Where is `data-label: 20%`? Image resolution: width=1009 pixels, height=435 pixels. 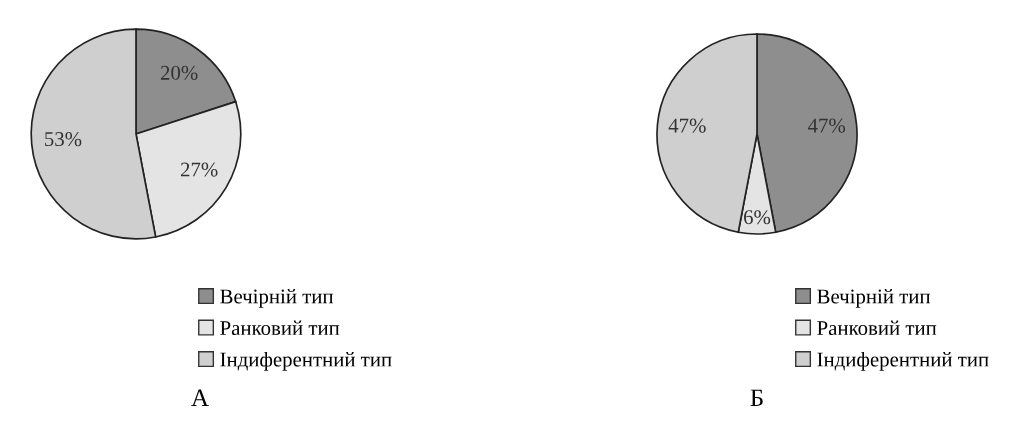
data-label: 20% is located at coordinates (179, 72).